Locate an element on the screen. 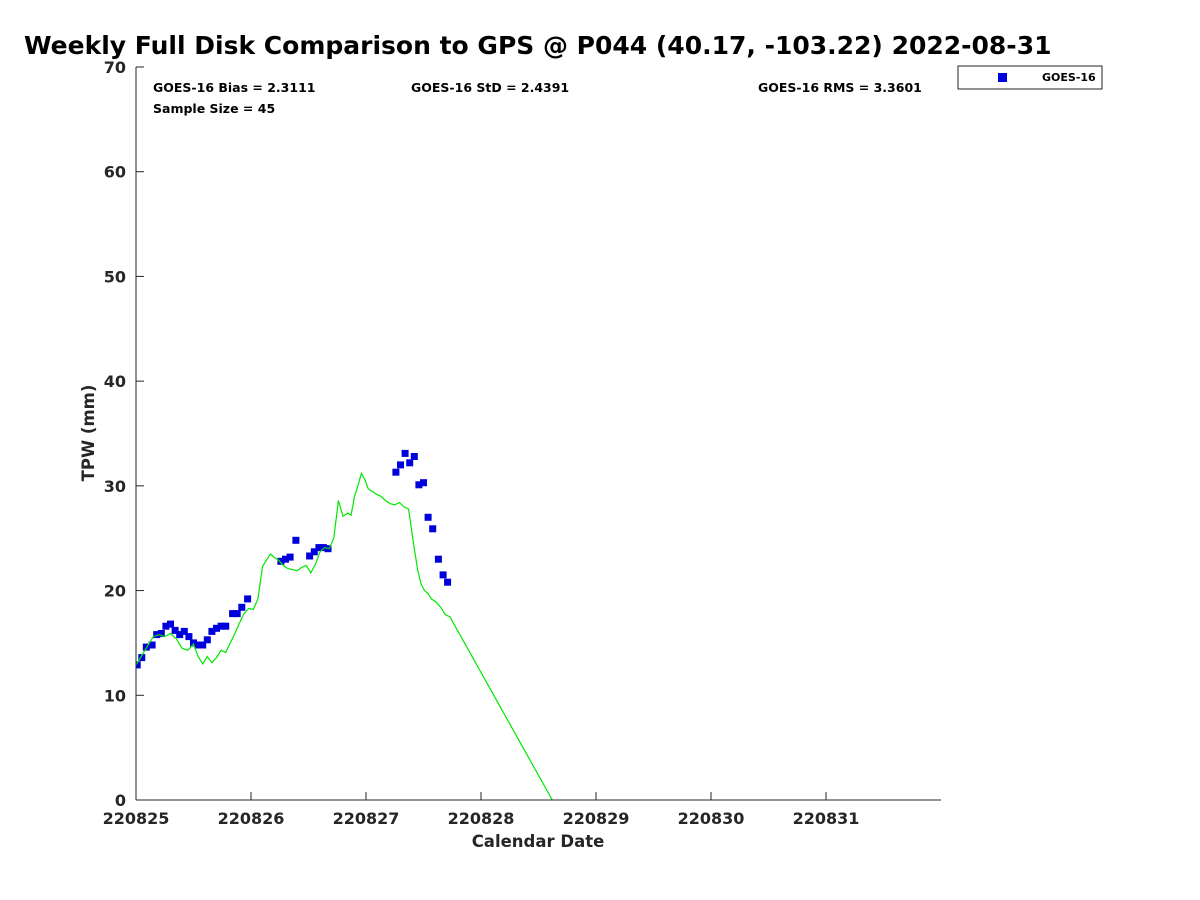 This screenshot has width=1200, height=900. y-tick-label: 70 is located at coordinates (115, 67).